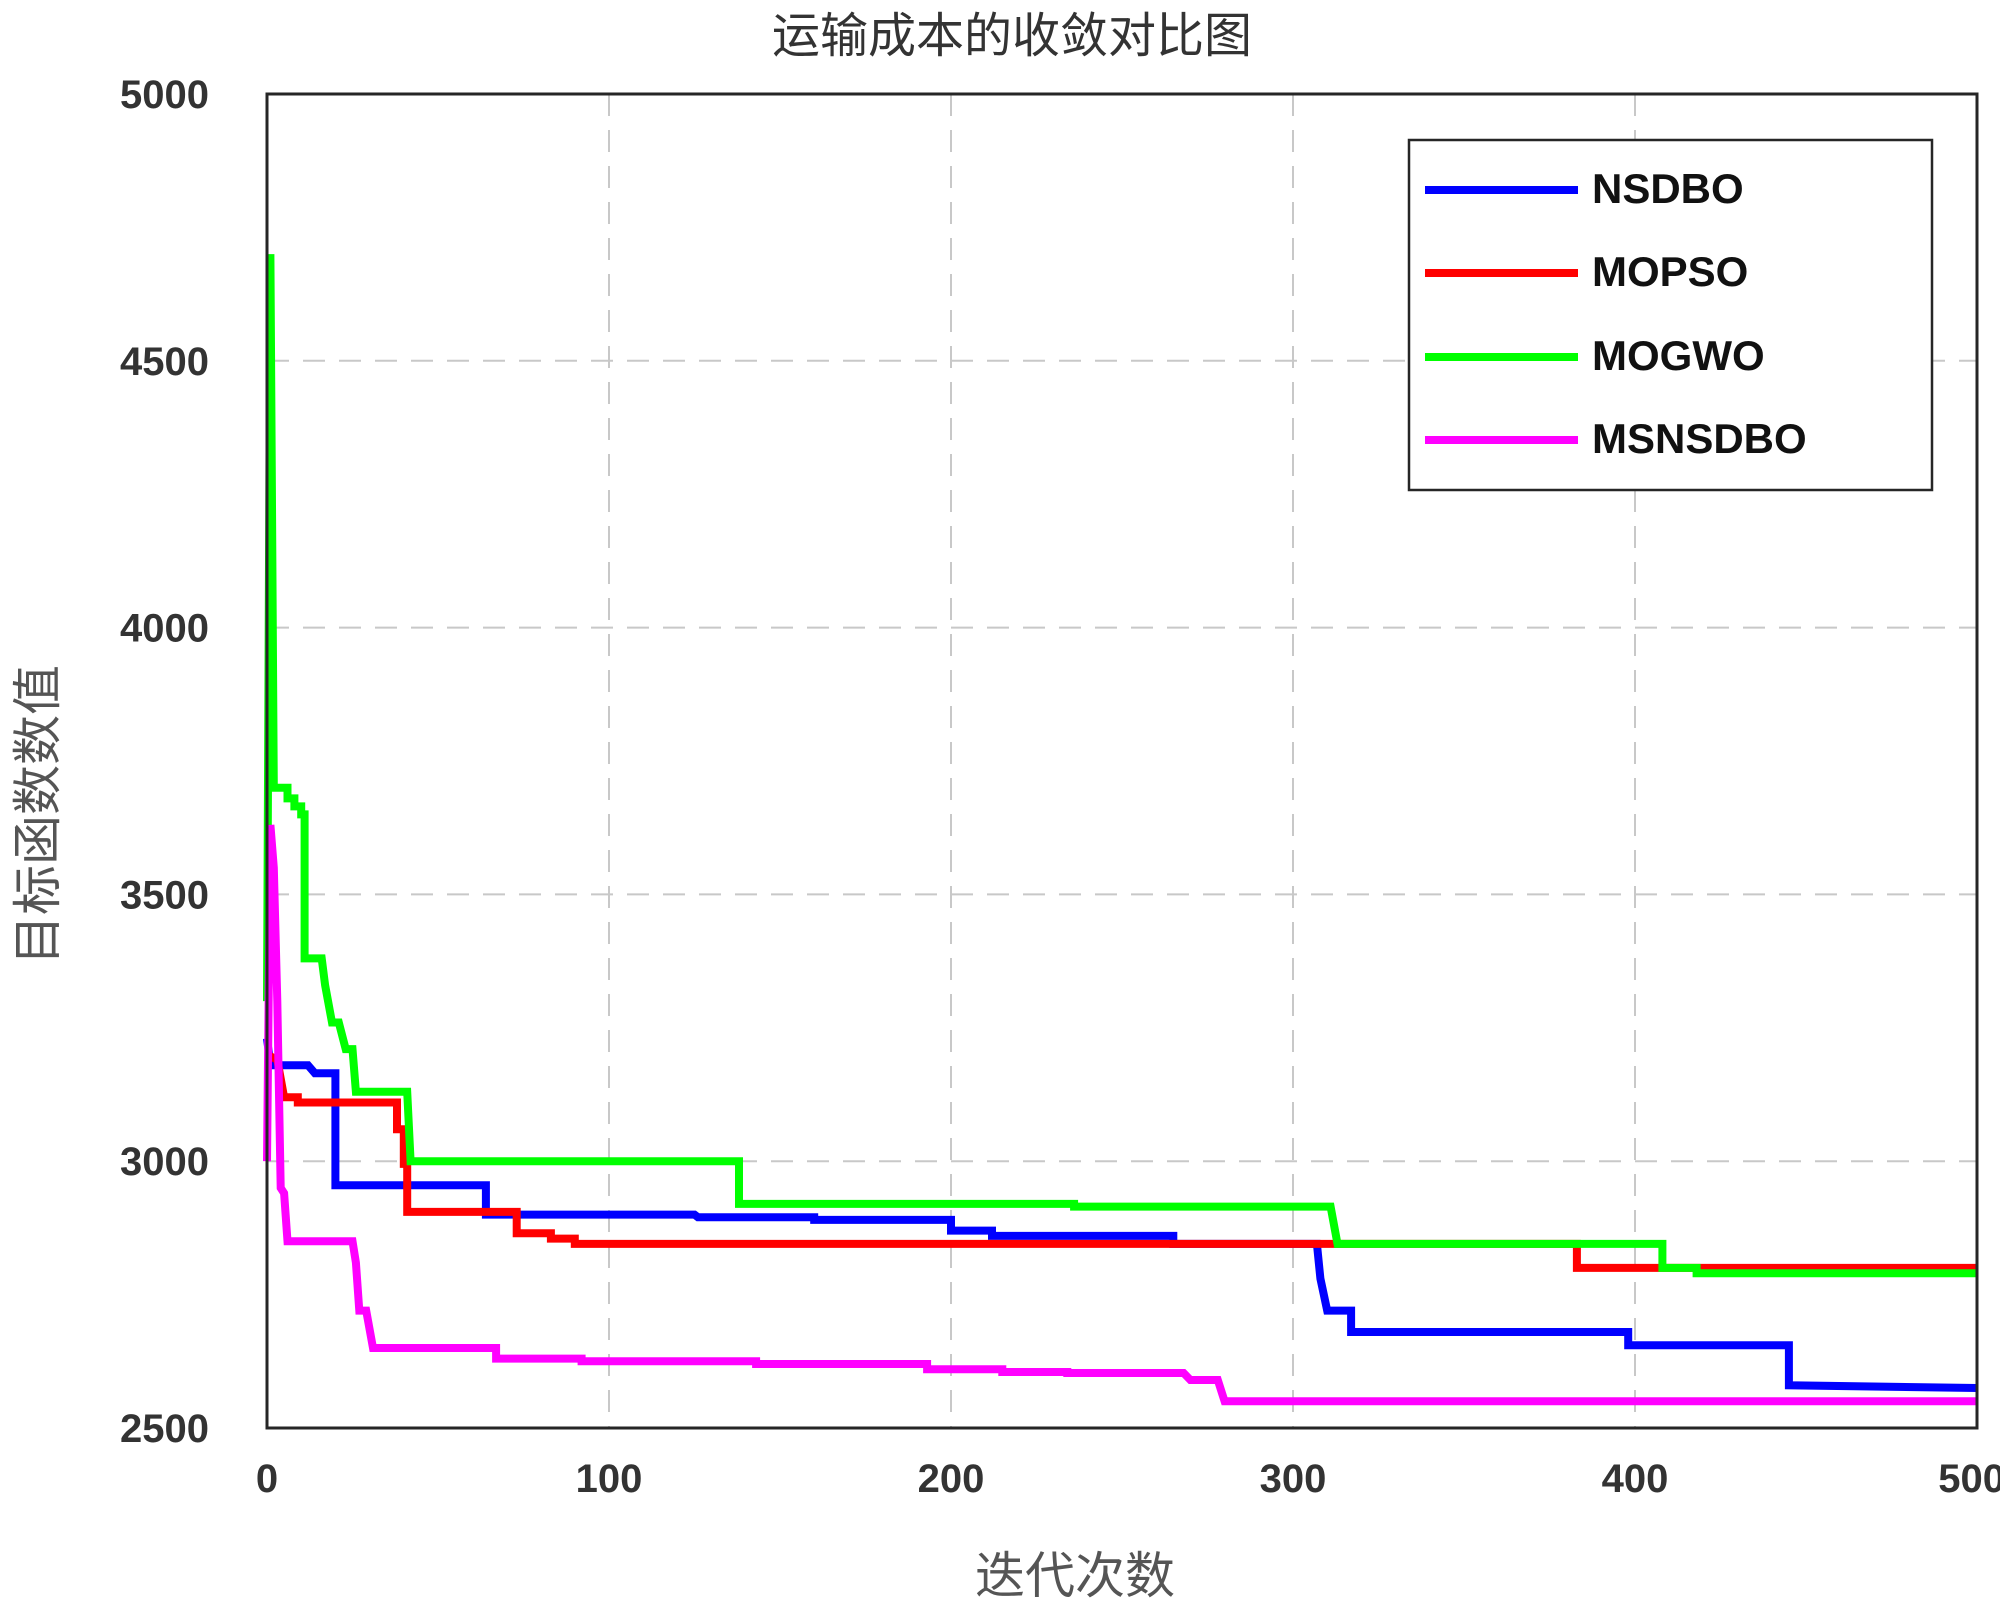 The width and height of the screenshot is (2000, 1618). What do you see at coordinates (1678, 355) in the screenshot?
I see `legend-label-mogwo: MOGWO` at bounding box center [1678, 355].